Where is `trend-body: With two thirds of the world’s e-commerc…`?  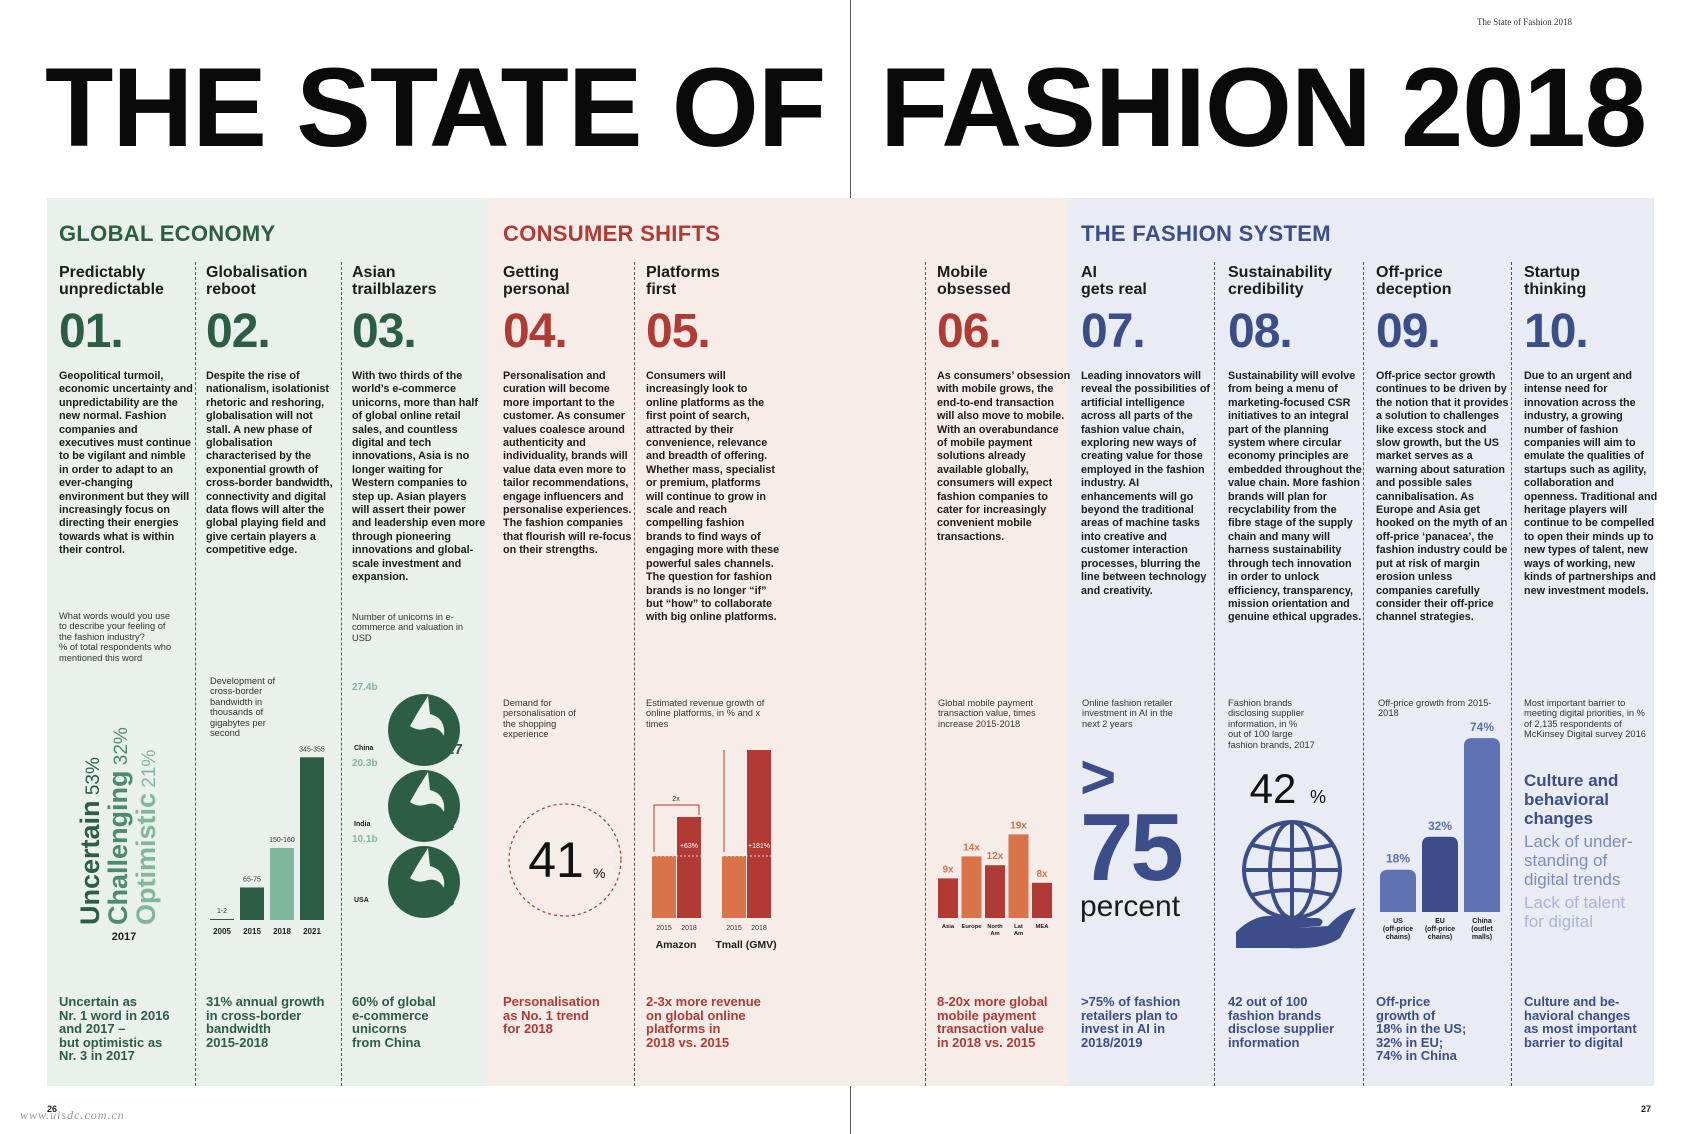 trend-body: With two thirds of the world’s e-commerc… is located at coordinates (419, 477).